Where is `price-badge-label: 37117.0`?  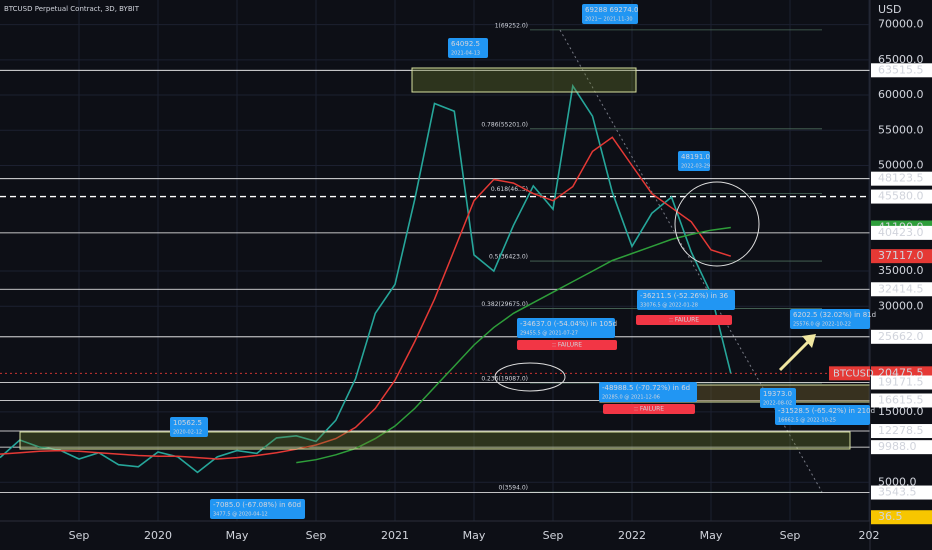 price-badge-label: 37117.0 is located at coordinates (901, 255).